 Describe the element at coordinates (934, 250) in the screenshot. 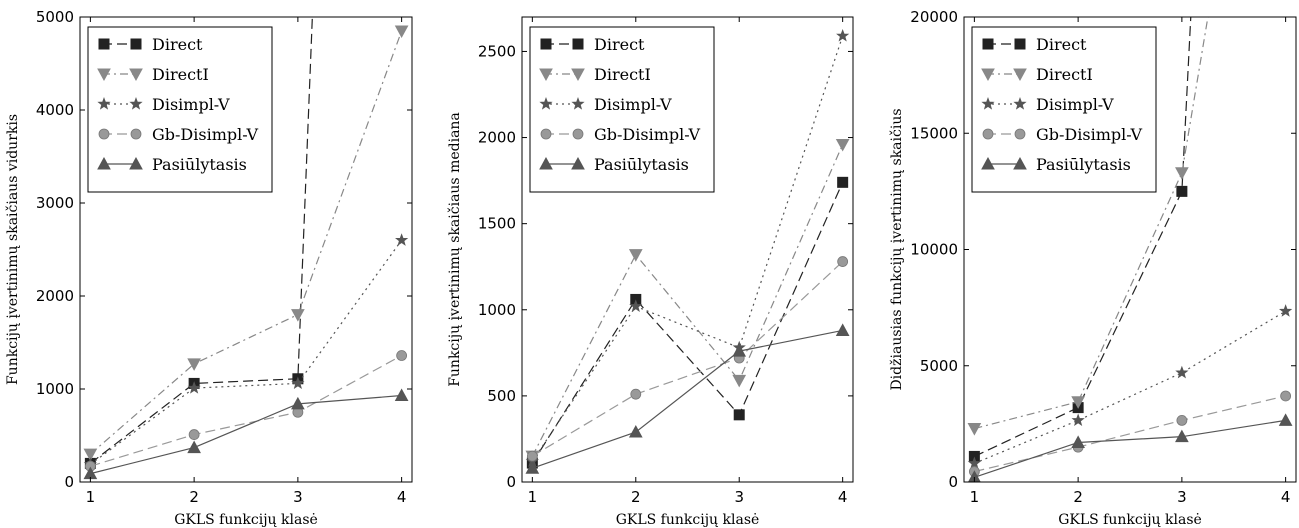

I see `y-tick-label: 10000` at that location.